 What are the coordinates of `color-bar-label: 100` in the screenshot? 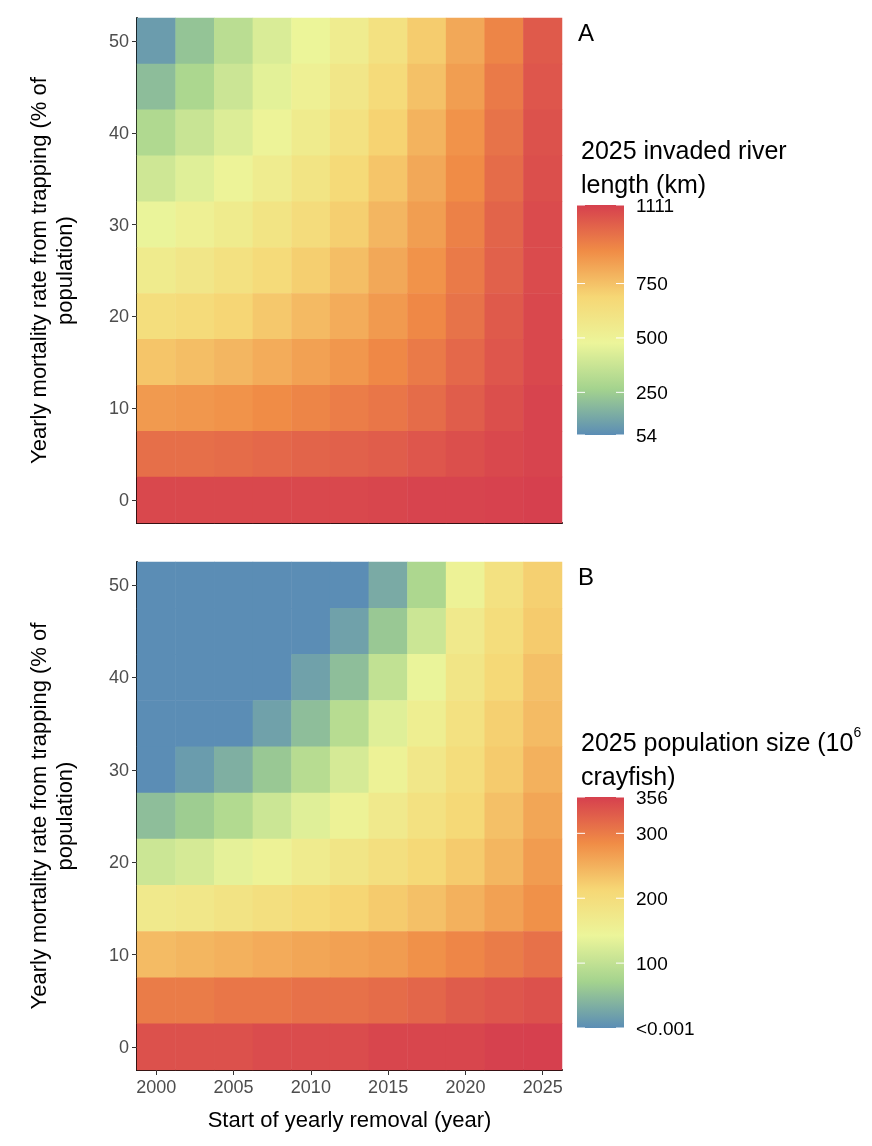 It's located at (652, 963).